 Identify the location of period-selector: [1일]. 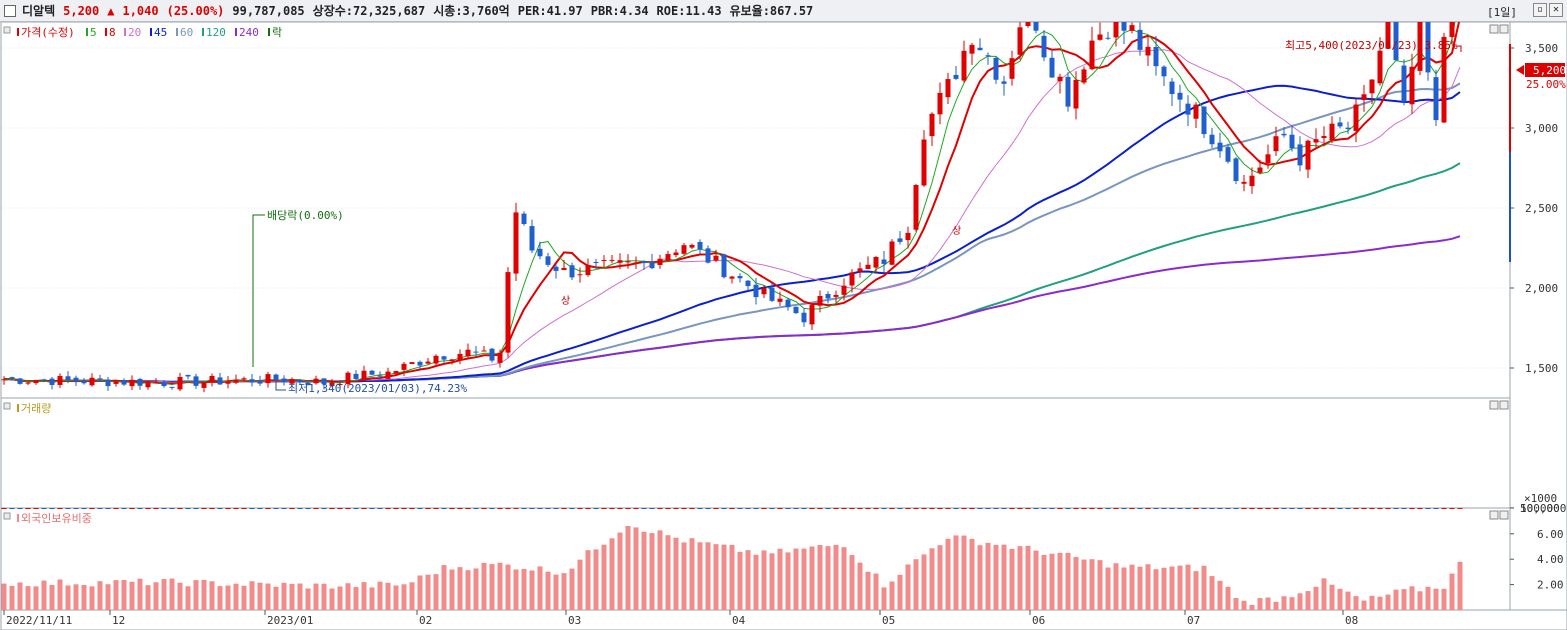
(1502, 12).